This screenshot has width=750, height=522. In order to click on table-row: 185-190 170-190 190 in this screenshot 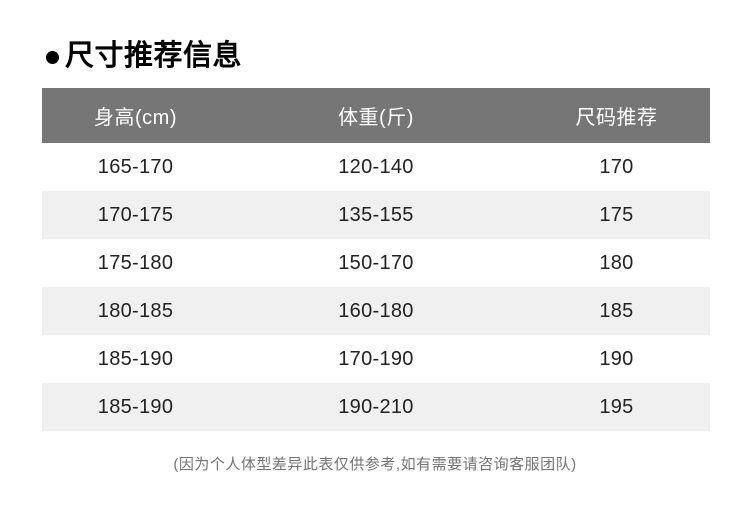, I will do `click(376, 359)`.